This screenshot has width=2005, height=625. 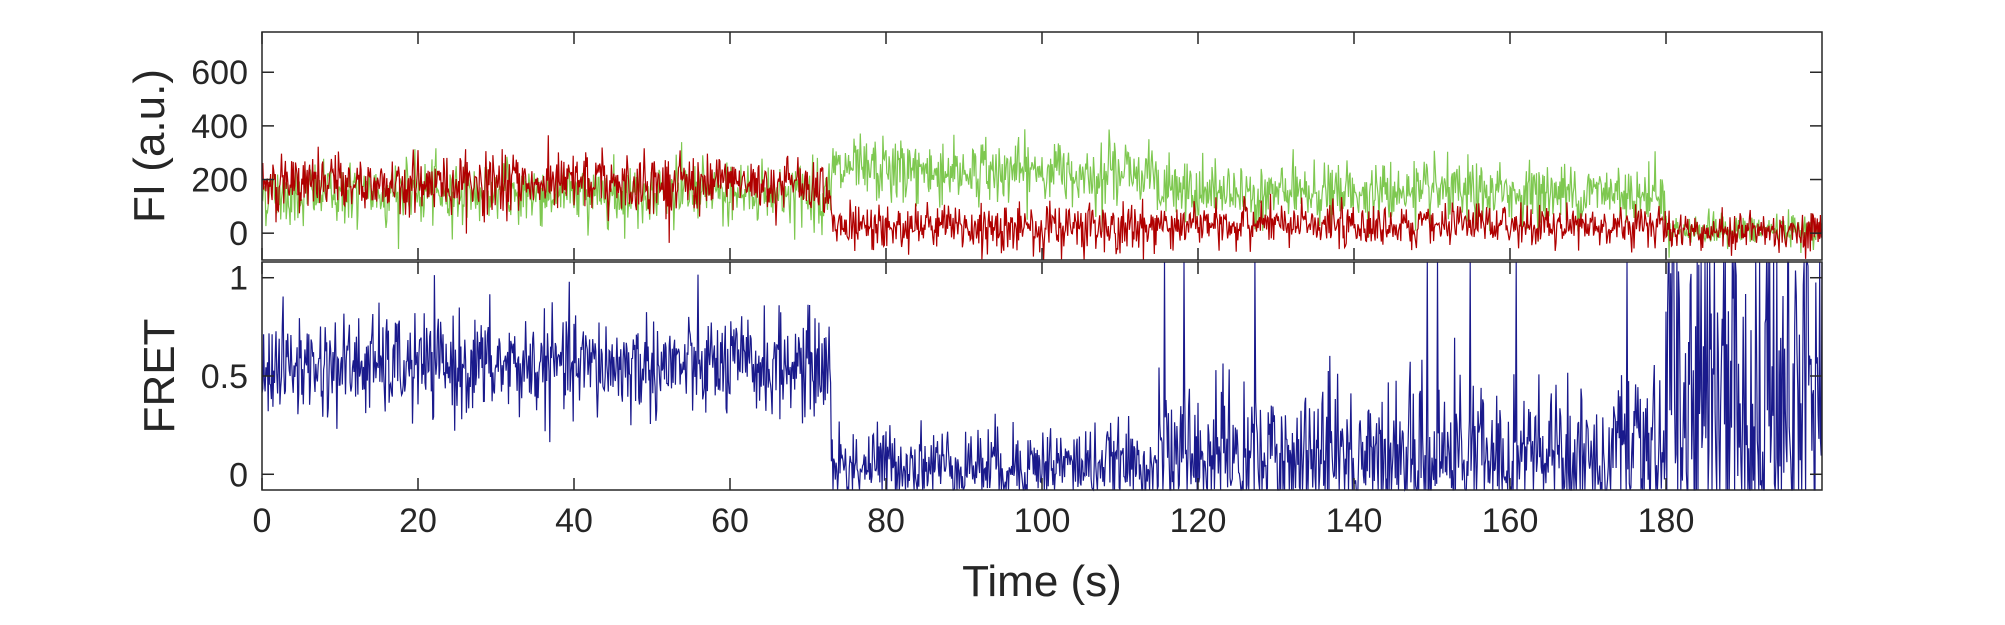 What do you see at coordinates (418, 521) in the screenshot?
I see `x-tick-label: 20` at bounding box center [418, 521].